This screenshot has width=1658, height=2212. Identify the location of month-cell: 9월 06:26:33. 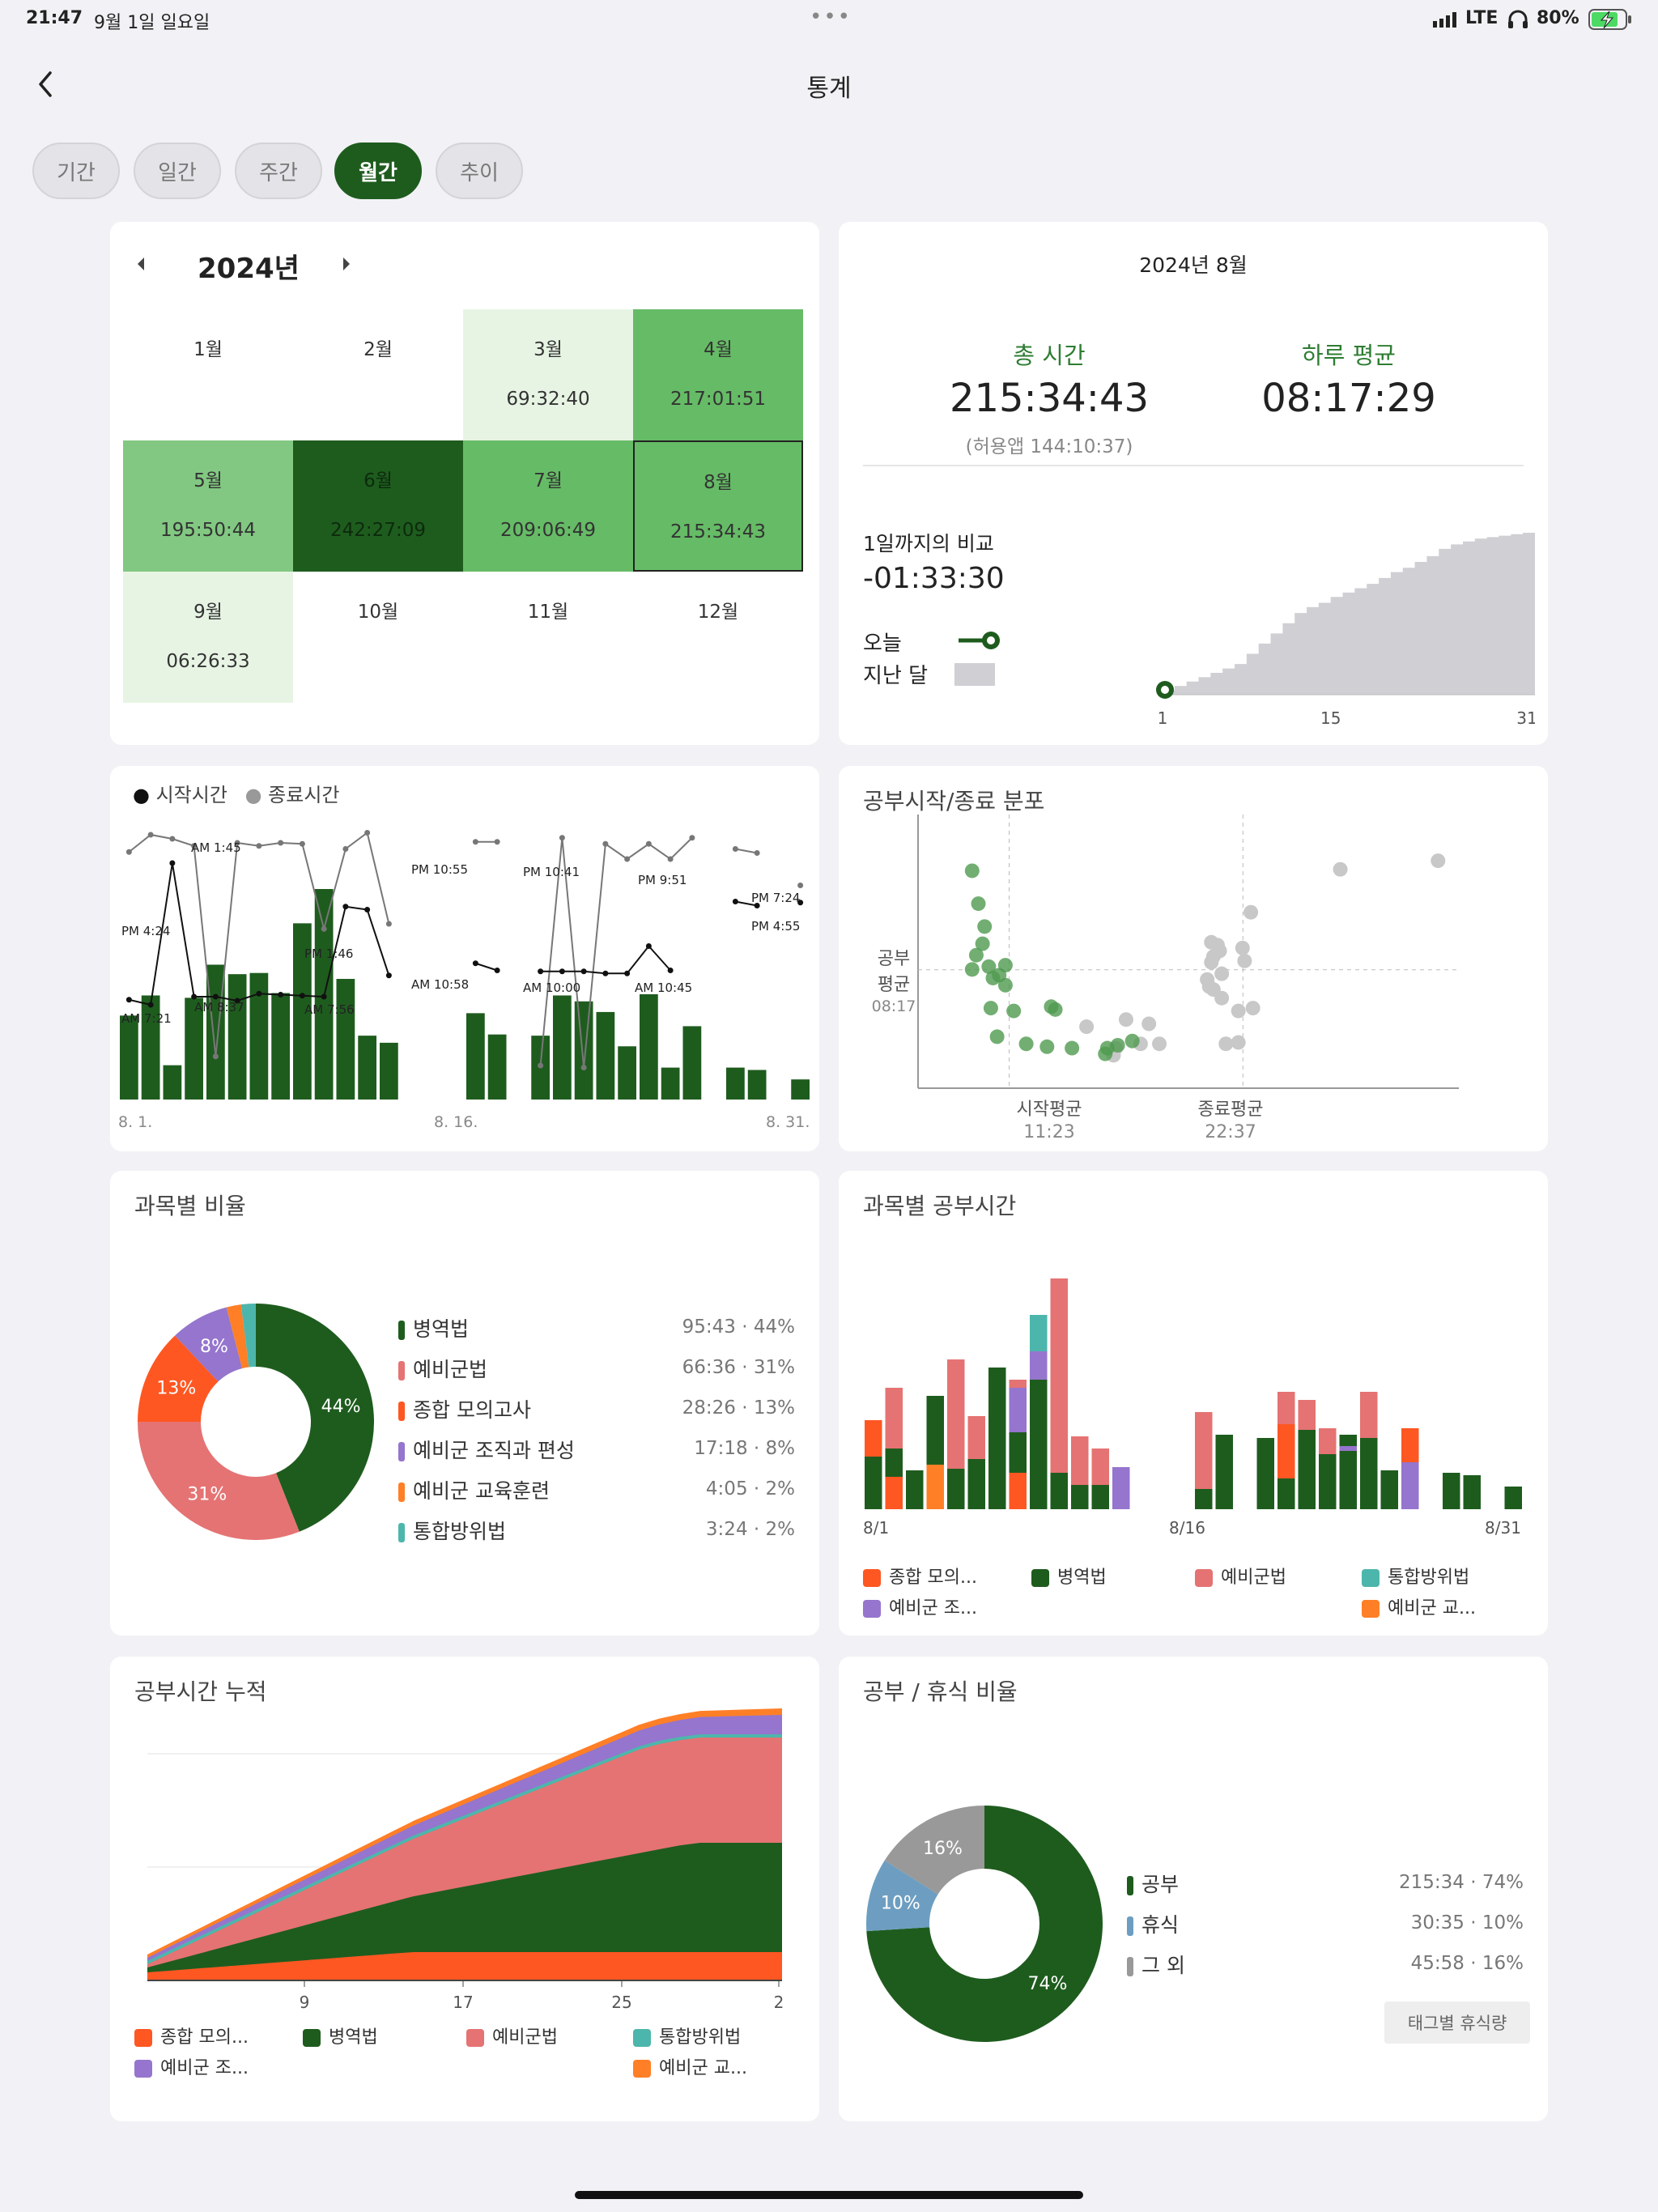
(208, 637).